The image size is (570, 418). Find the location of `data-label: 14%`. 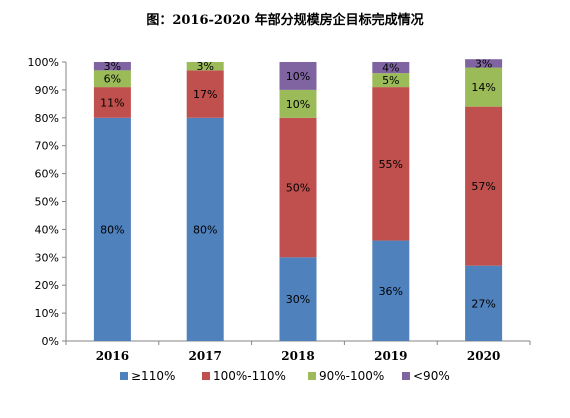

data-label: 14% is located at coordinates (483, 87).